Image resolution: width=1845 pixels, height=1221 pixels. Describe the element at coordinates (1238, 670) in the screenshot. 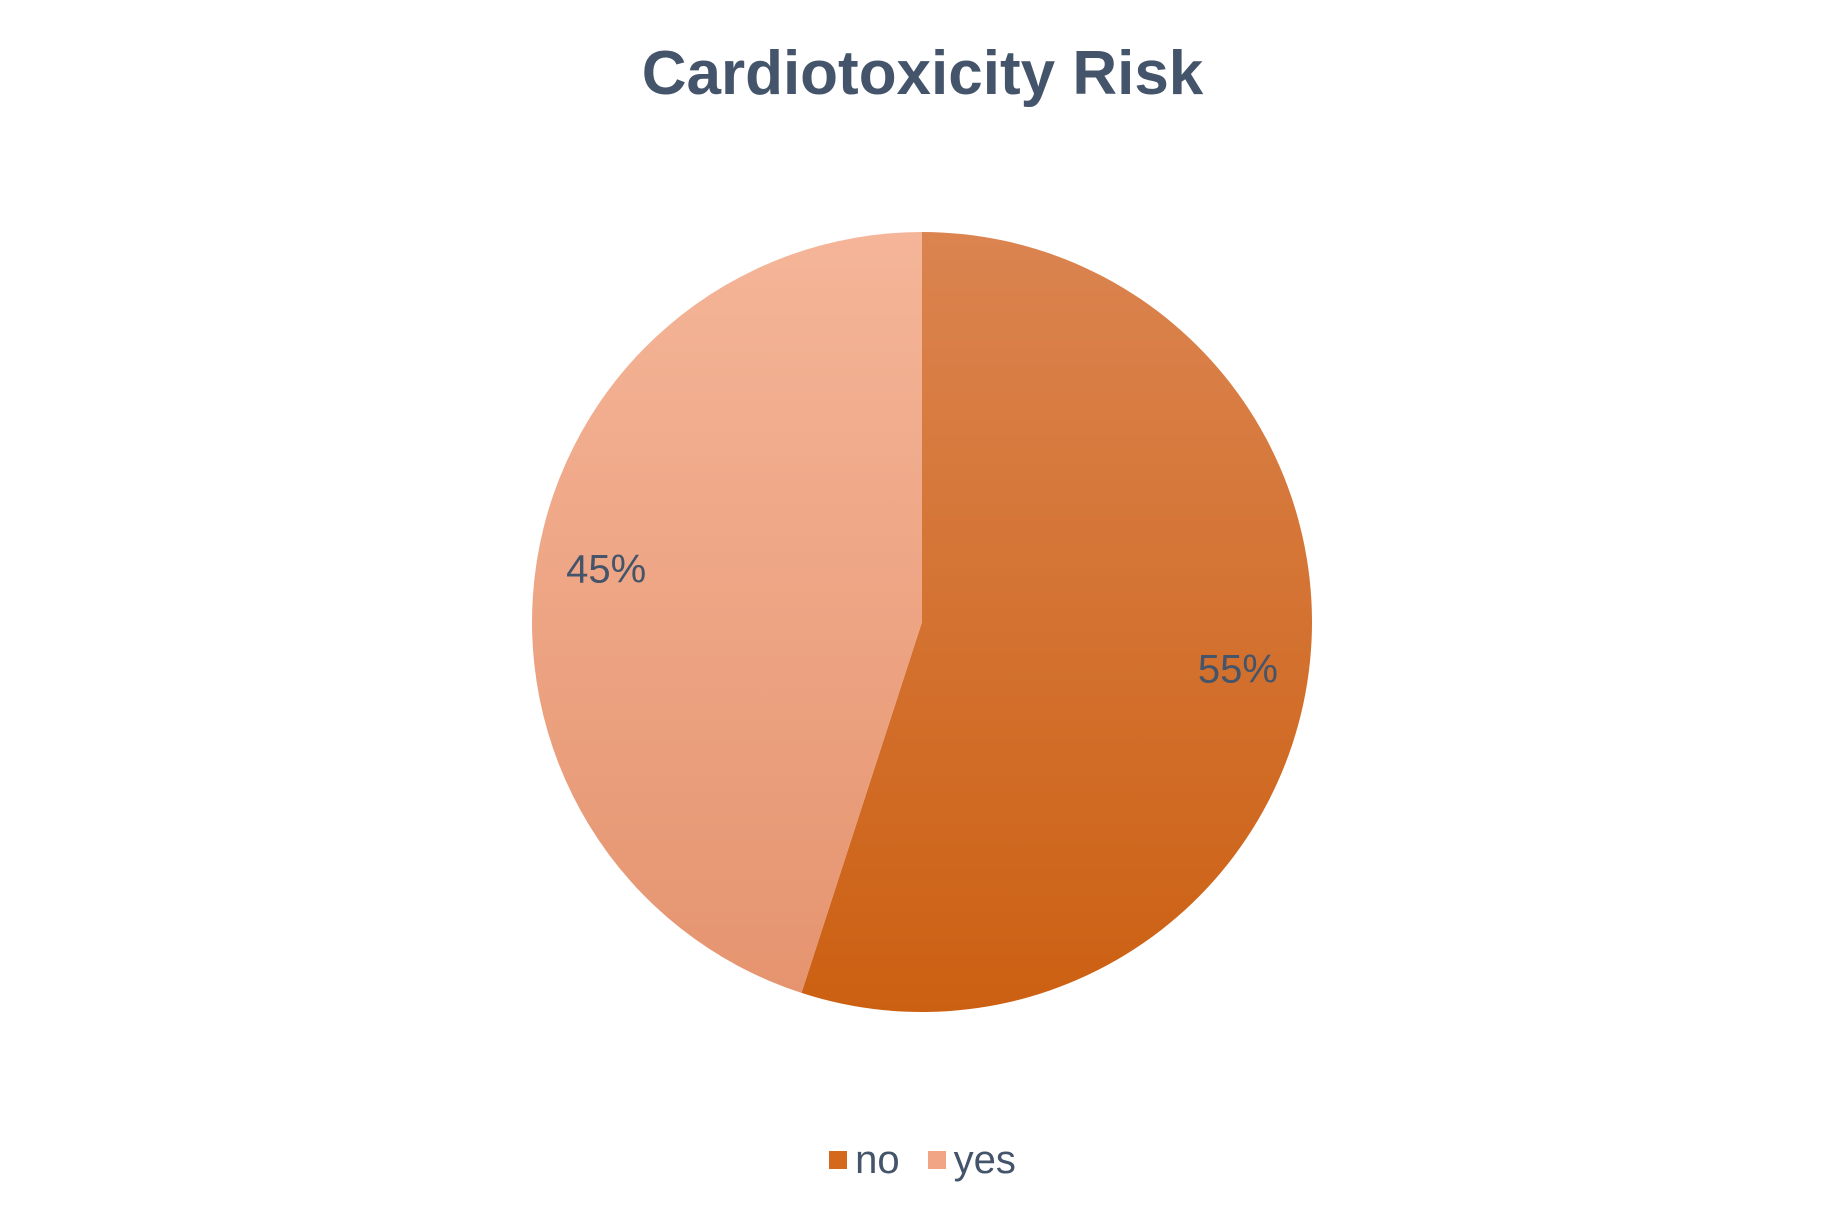

I see `data-label-no: 55%` at that location.